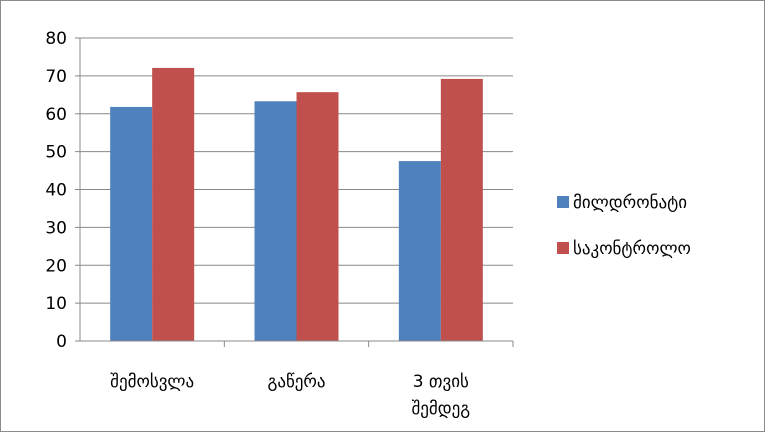  I want to click on legend-label: მილდრონატი, so click(630, 203).